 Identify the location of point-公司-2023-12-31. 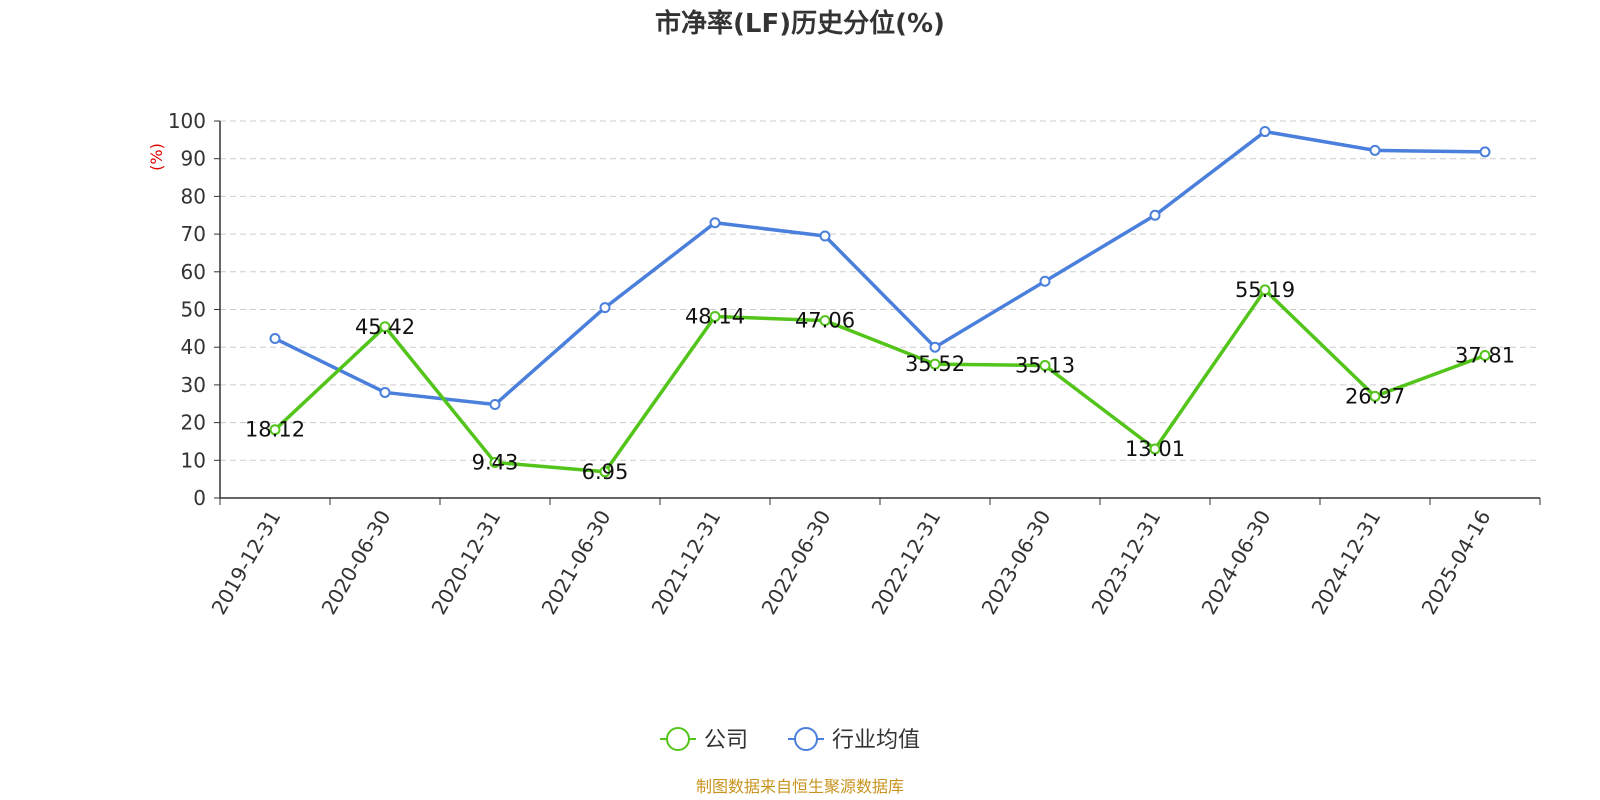
(1155, 449).